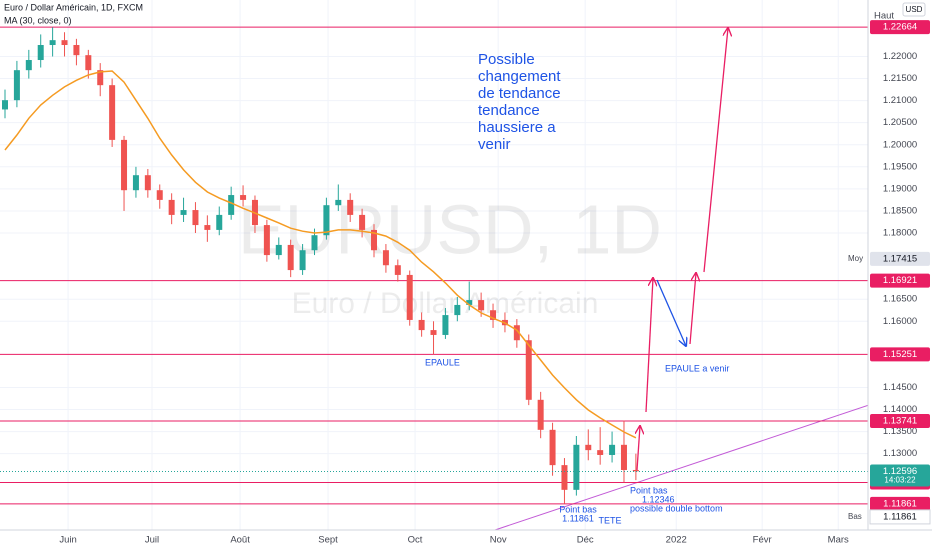 Image resolution: width=932 pixels, height=550 pixels. What do you see at coordinates (494, 144) in the screenshot?
I see `annotation: venir` at bounding box center [494, 144].